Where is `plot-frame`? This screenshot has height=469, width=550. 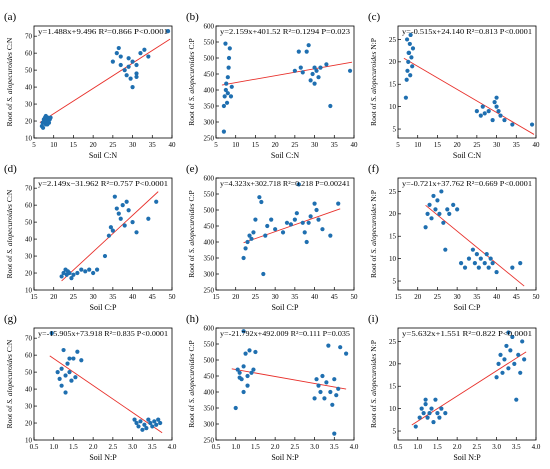
plot-frame is located at coordinates (103, 384).